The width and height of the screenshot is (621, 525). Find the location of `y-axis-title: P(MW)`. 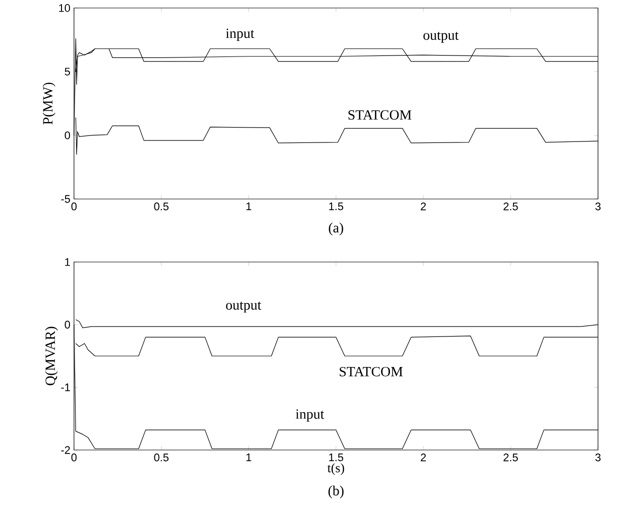

y-axis-title: P(MW) is located at coordinates (49, 103).